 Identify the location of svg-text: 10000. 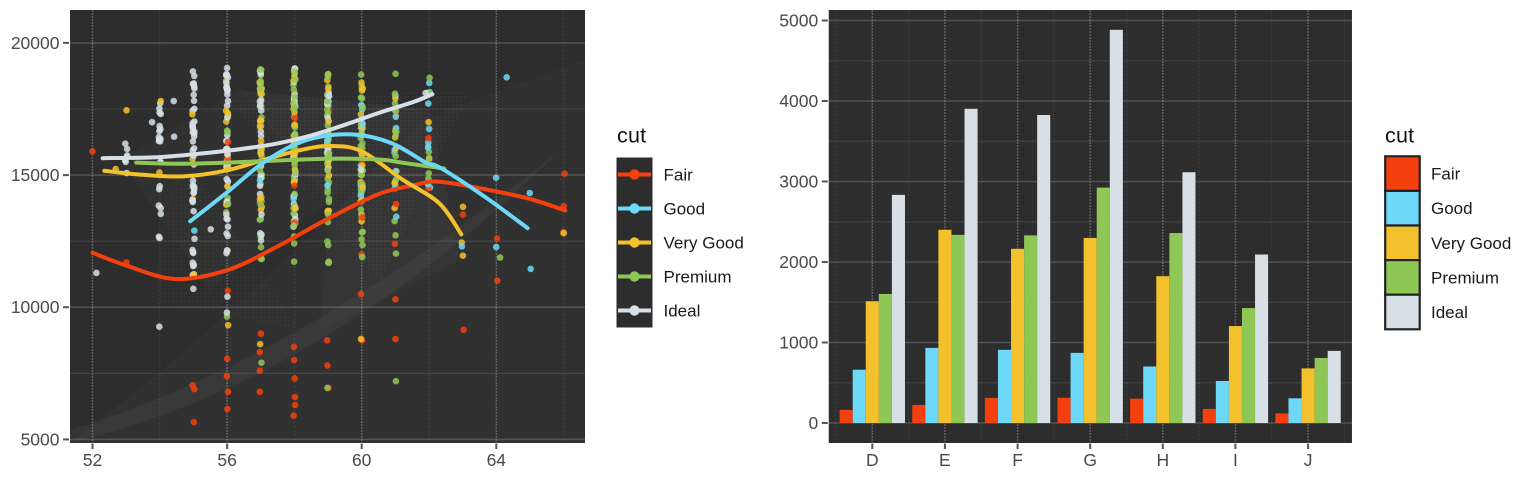
(35, 307).